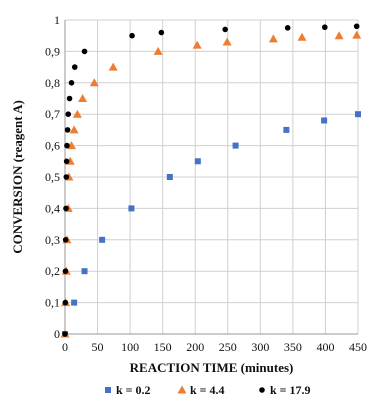  I want to click on y-tick-label: 0,8, so click(52, 83).